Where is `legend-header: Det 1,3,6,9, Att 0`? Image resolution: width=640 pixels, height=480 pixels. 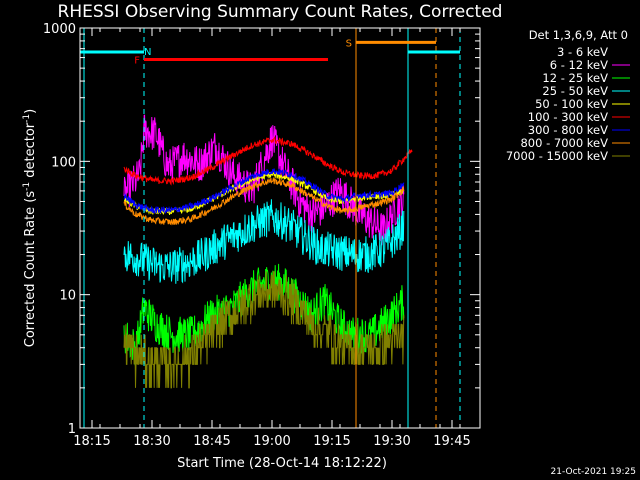
legend-header: Det 1,3,6,9, Att 0 is located at coordinates (578, 35).